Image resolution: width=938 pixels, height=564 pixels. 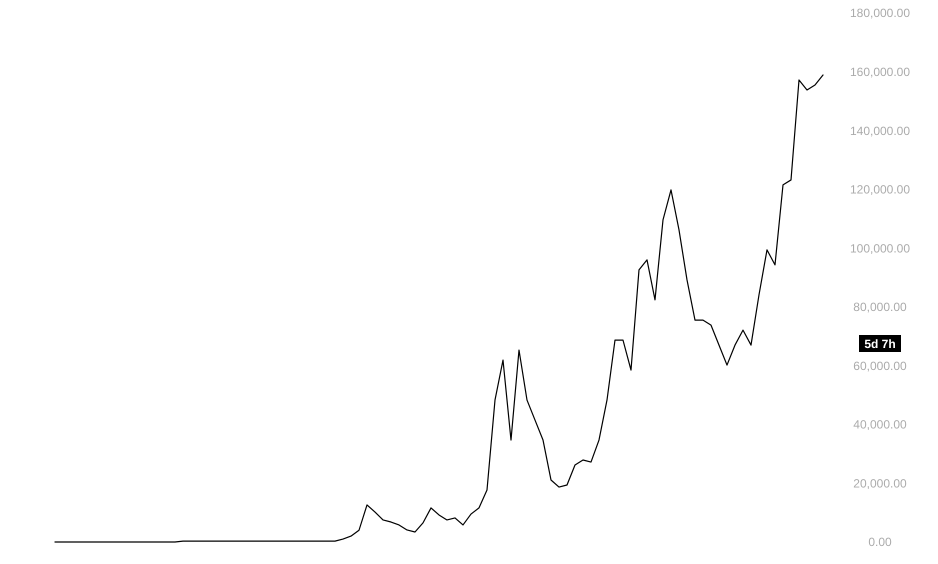 What do you see at coordinates (880, 189) in the screenshot?
I see `y-tick-label: 120,000.00` at bounding box center [880, 189].